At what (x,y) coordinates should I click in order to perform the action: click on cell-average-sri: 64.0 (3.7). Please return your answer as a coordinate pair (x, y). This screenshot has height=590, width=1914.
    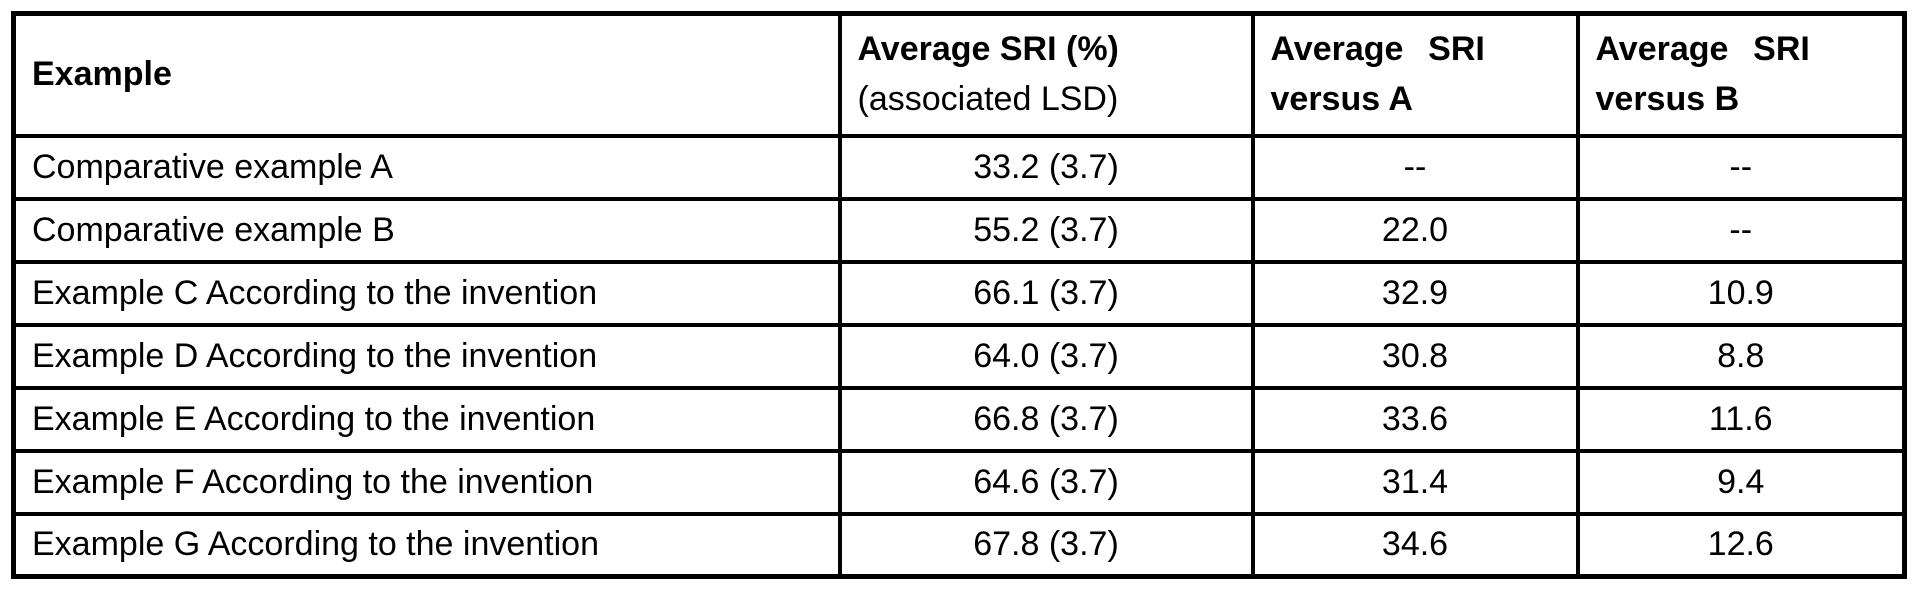
    Looking at the image, I should click on (1046, 356).